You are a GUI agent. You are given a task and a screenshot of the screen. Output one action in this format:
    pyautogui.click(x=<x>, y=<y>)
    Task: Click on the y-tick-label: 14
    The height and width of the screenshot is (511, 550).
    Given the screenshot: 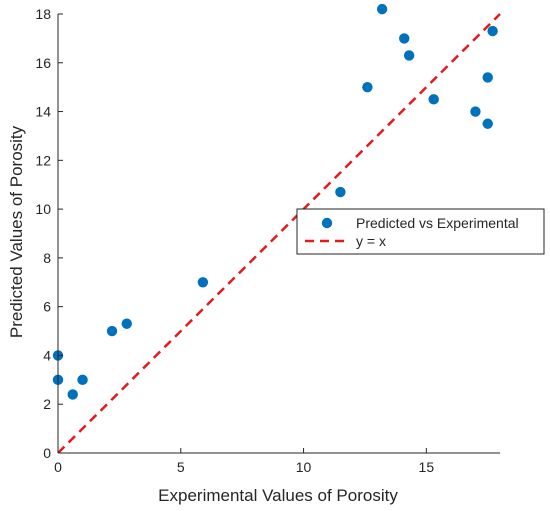 What is the action you would take?
    pyautogui.click(x=43, y=112)
    